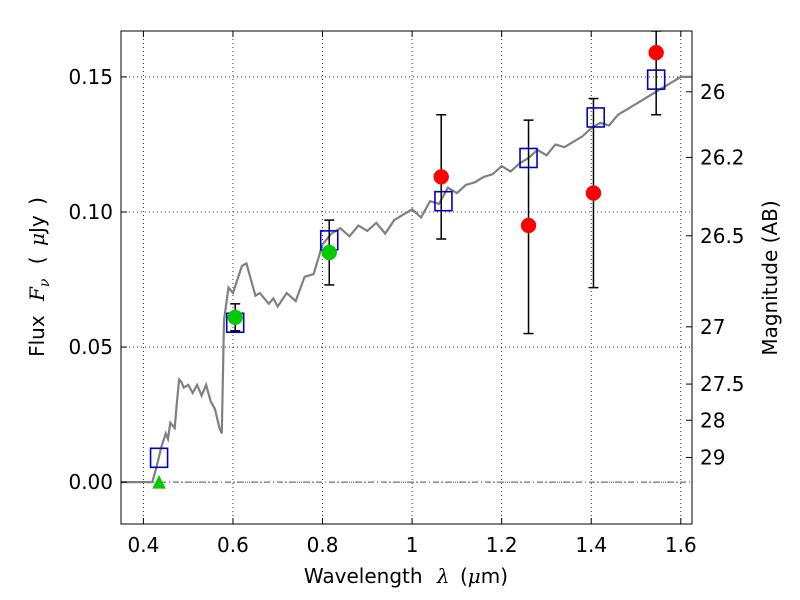 Image resolution: width=800 pixels, height=600 pixels. I want to click on upper-limit-markers, so click(159, 482).